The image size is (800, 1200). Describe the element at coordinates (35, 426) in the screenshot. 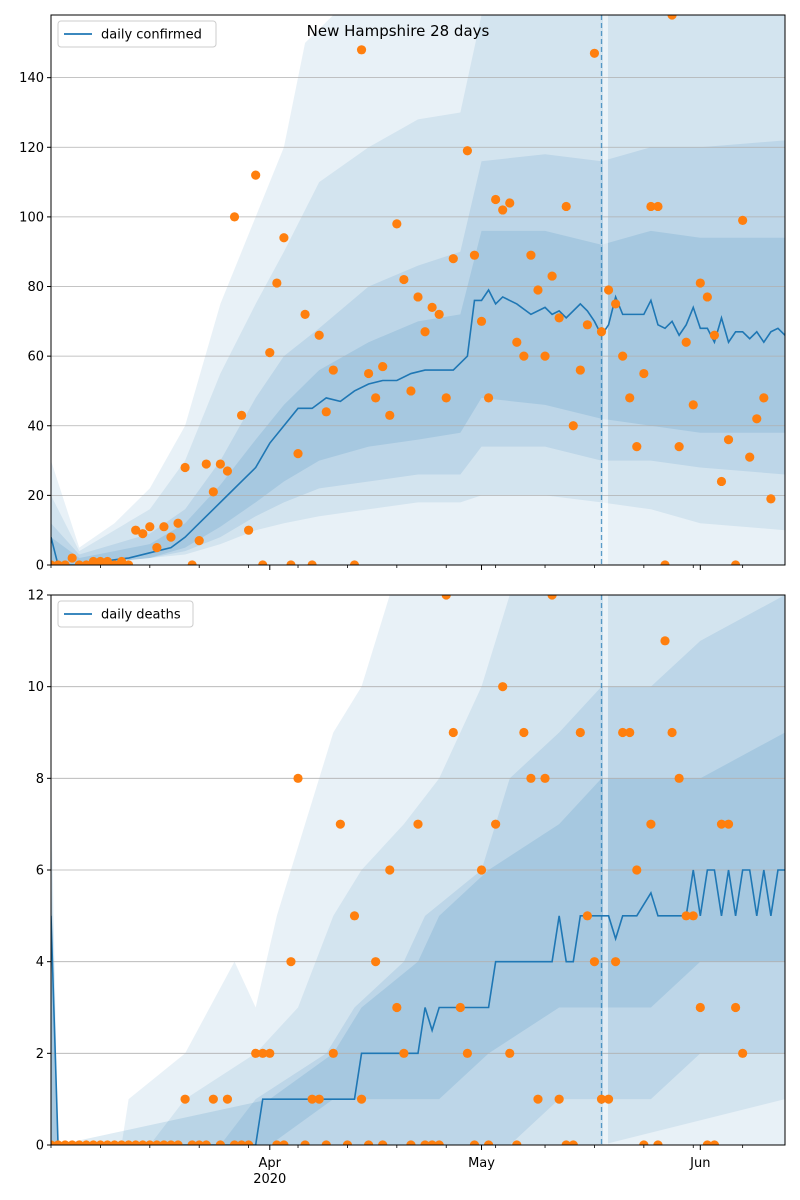

I see `y-tick-label: 40` at that location.